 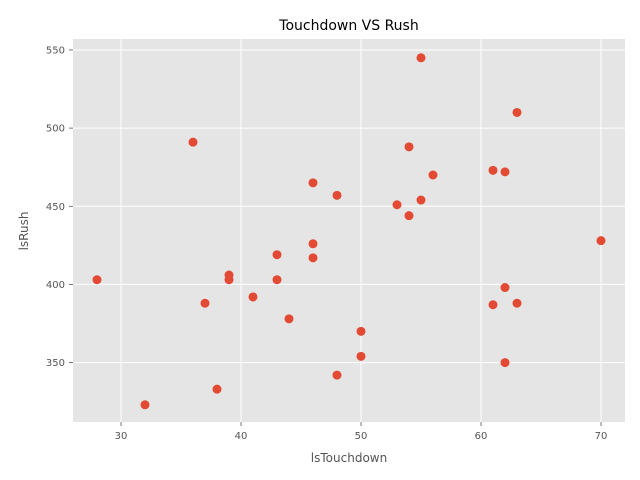 I want to click on y-axis-label: lsRush, so click(x=24, y=231).